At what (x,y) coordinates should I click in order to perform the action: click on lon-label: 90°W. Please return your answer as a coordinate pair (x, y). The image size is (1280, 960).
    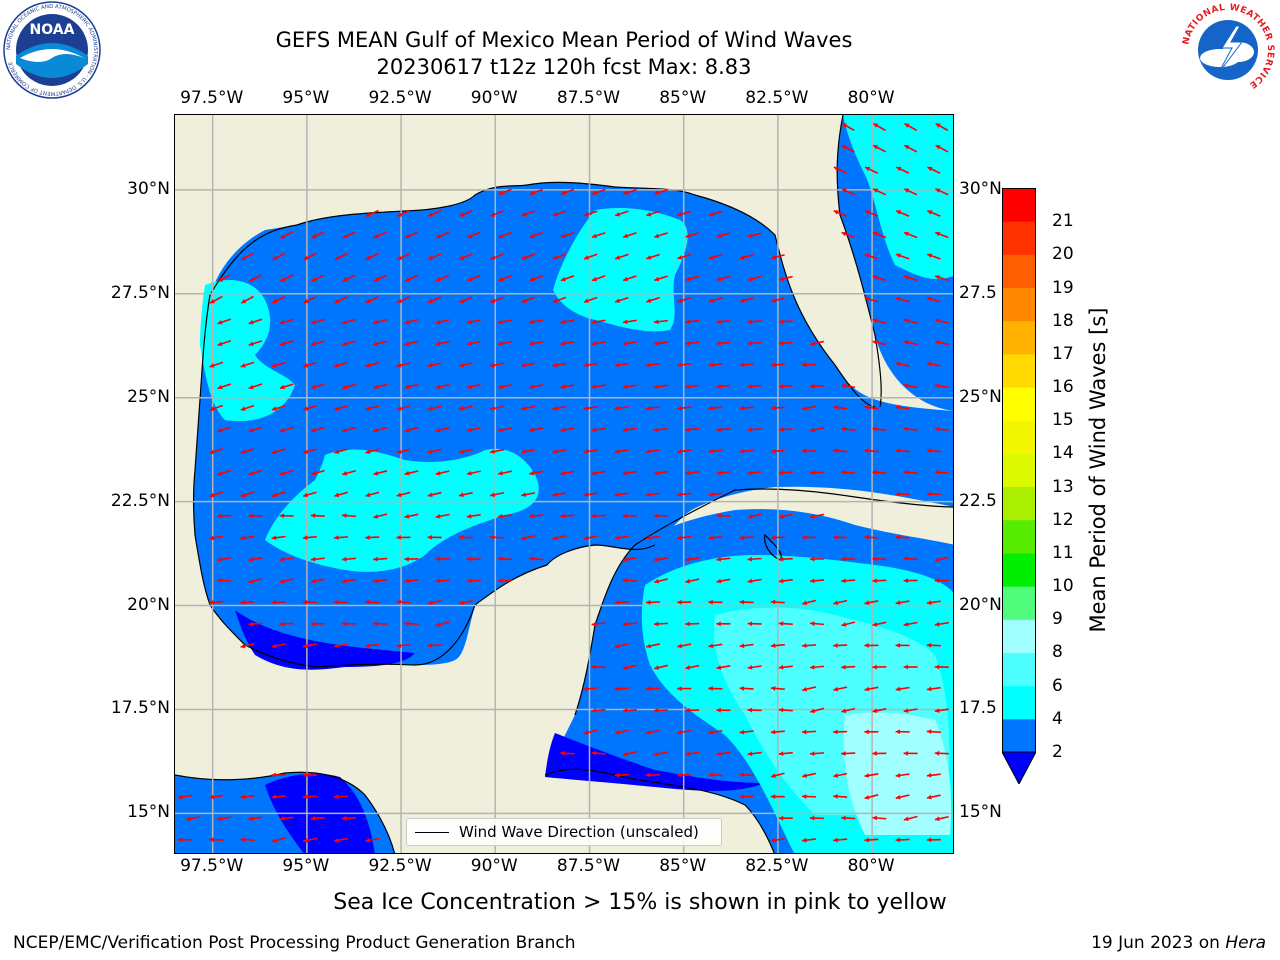
    Looking at the image, I should click on (494, 866).